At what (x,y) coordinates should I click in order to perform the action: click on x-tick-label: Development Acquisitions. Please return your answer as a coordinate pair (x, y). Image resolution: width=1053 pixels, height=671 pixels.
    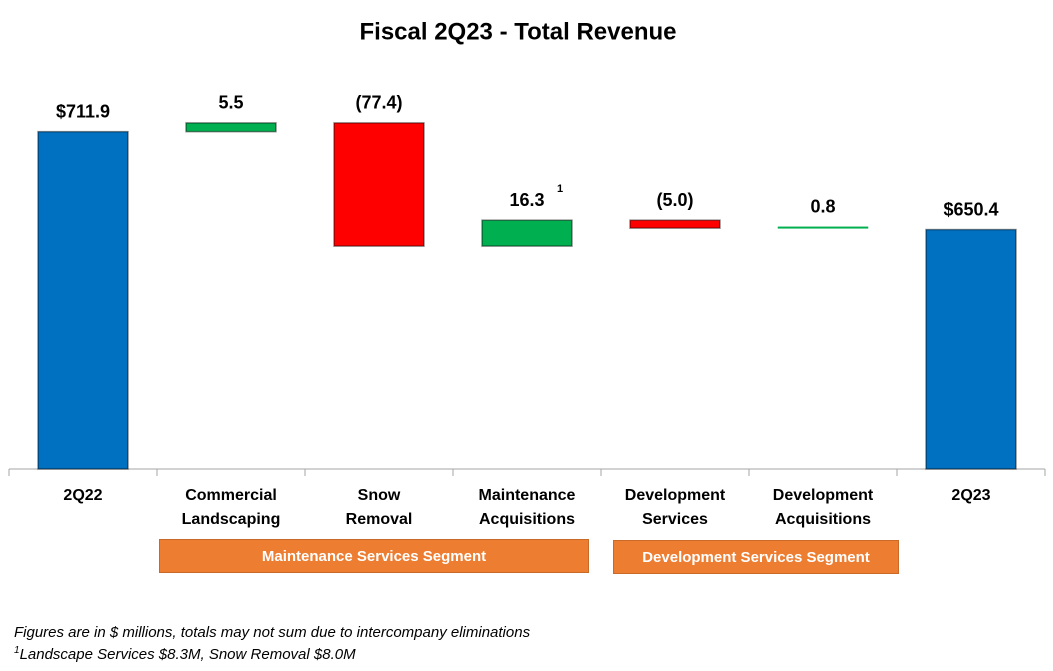
    Looking at the image, I should click on (823, 507).